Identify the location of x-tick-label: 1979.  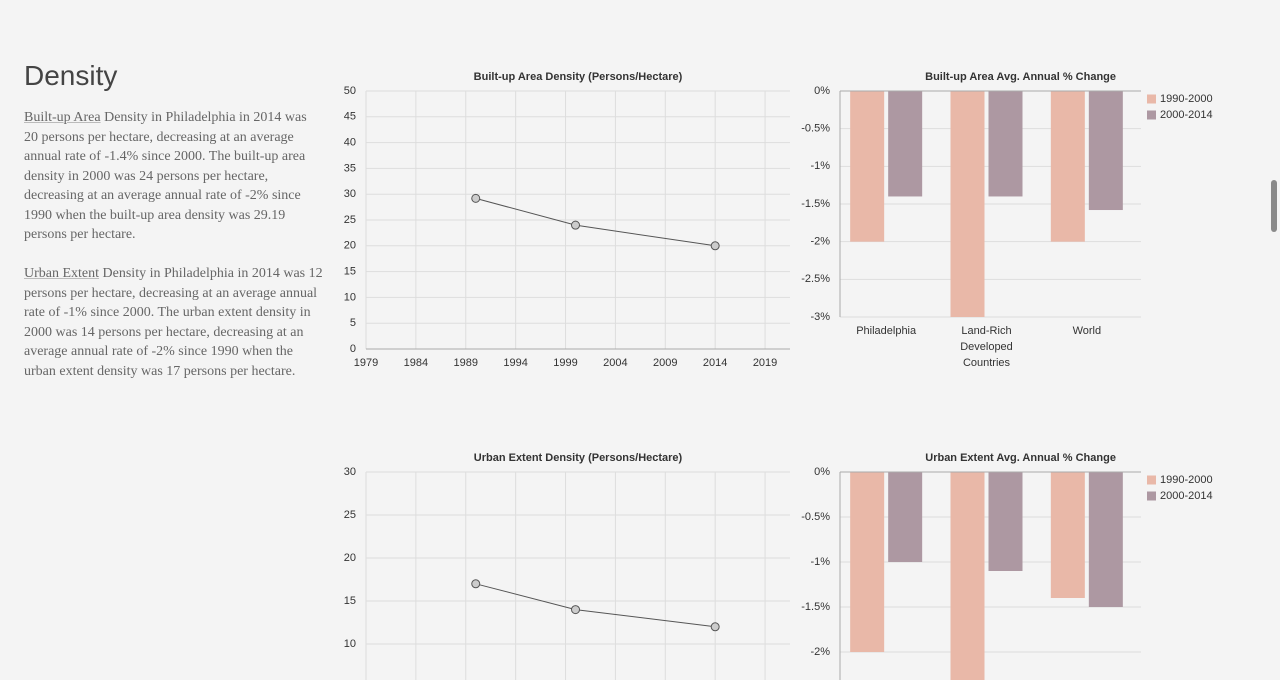
(366, 363).